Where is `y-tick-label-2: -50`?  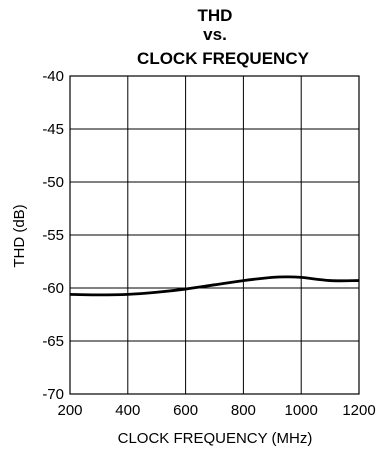
y-tick-label-2: -50 is located at coordinates (53, 182).